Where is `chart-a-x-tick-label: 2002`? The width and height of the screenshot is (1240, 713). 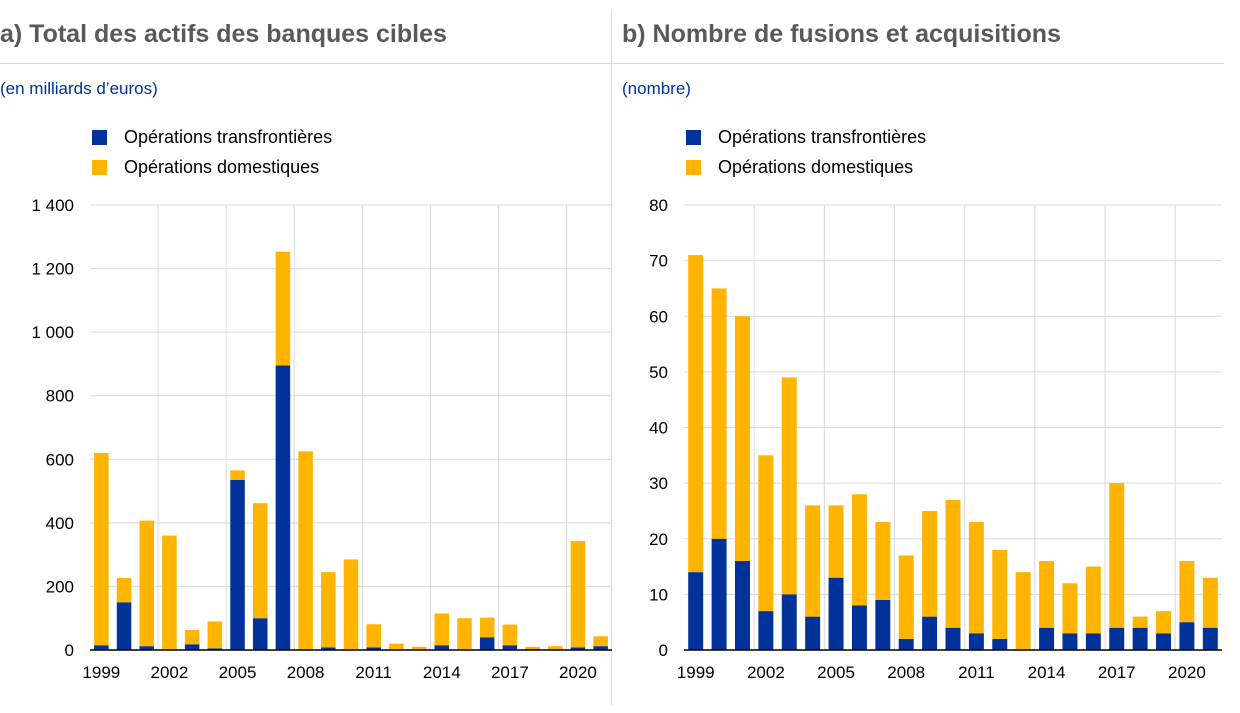 chart-a-x-tick-label: 2002 is located at coordinates (170, 672).